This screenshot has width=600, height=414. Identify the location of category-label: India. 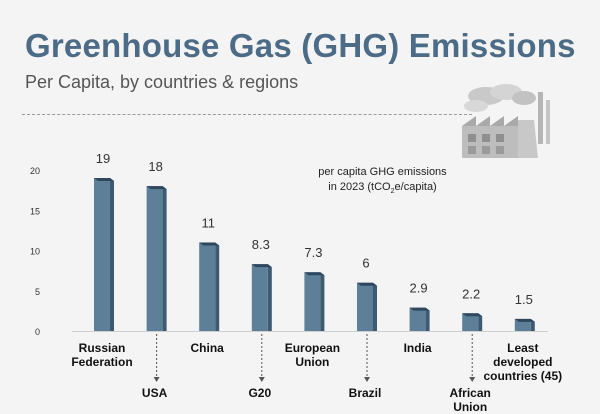
(417, 348).